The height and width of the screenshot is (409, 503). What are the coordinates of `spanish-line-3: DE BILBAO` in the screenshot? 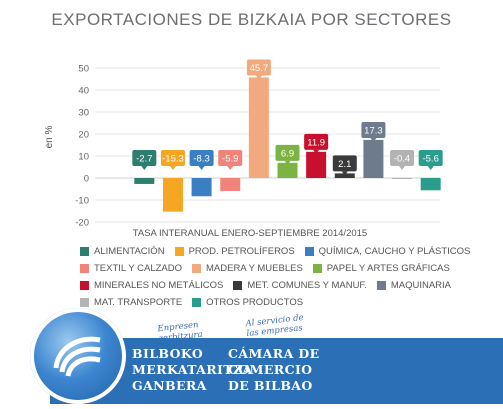 It's located at (270, 385).